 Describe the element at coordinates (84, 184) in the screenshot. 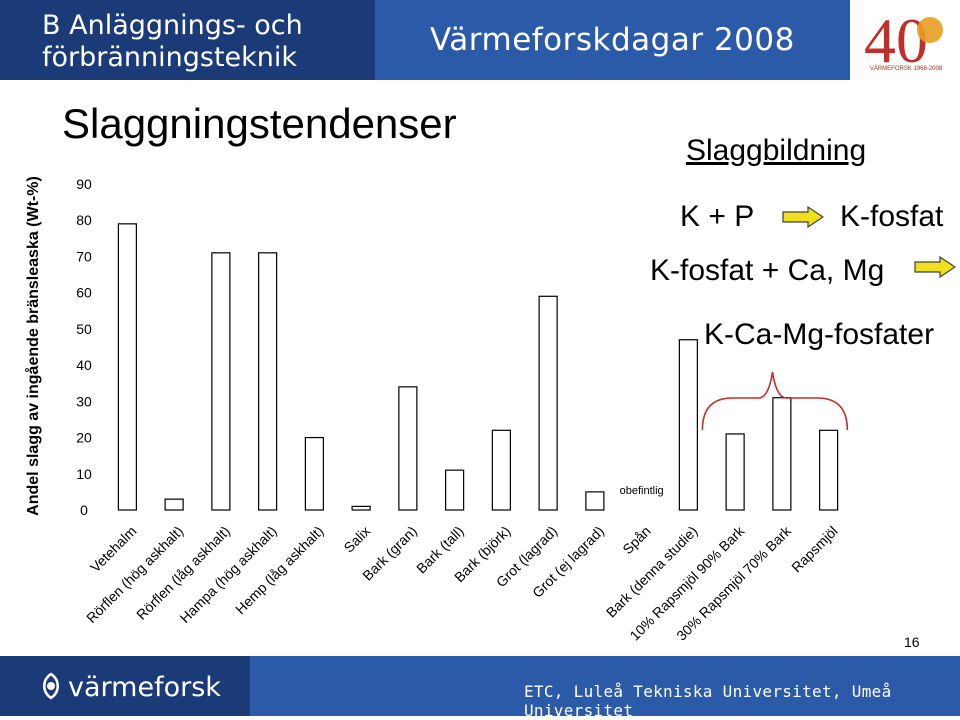

I see `y-tick-label: 90` at that location.